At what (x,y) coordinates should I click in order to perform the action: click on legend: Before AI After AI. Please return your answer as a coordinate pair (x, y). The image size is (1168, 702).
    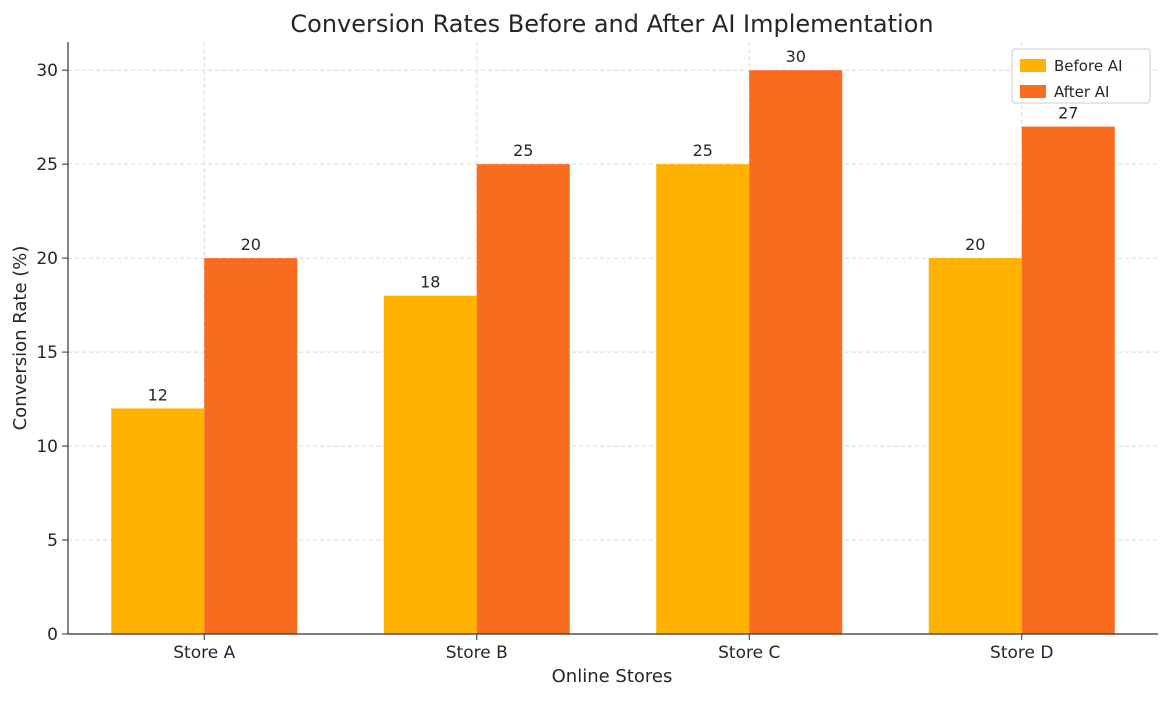
    Looking at the image, I should click on (1081, 76).